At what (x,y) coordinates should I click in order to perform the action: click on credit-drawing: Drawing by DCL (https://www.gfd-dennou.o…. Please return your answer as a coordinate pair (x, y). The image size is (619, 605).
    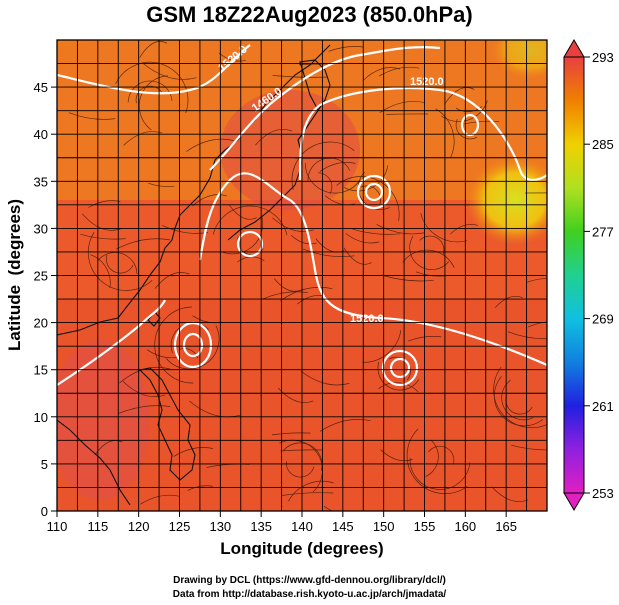
    Looking at the image, I should click on (309, 580).